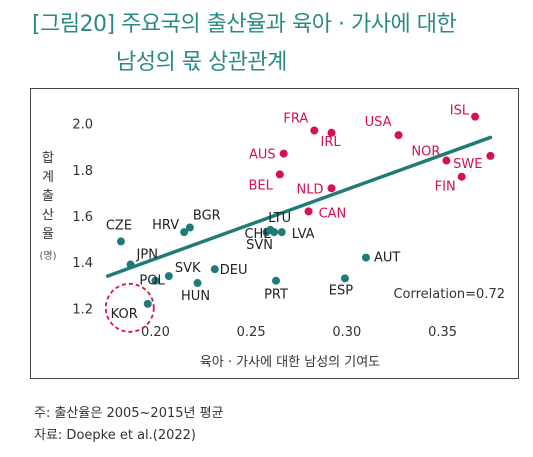 The width and height of the screenshot is (533, 457). I want to click on figure-title-line2: 남성의 몫 상관관계, so click(201, 62).